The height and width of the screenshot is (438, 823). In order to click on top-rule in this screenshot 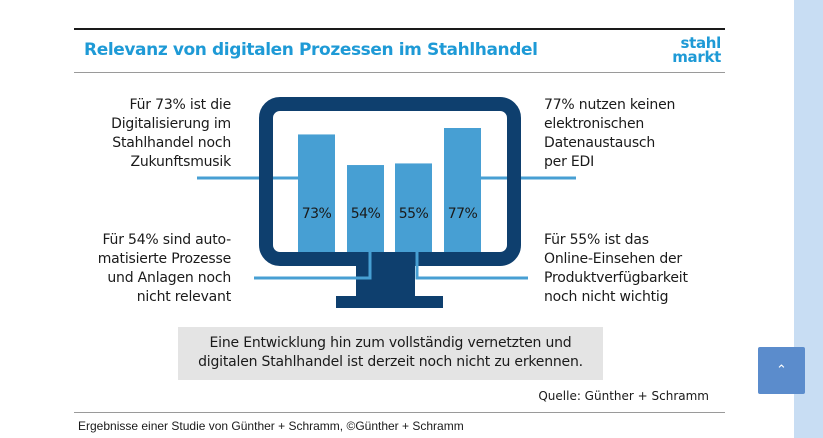, I will do `click(399, 29)`.